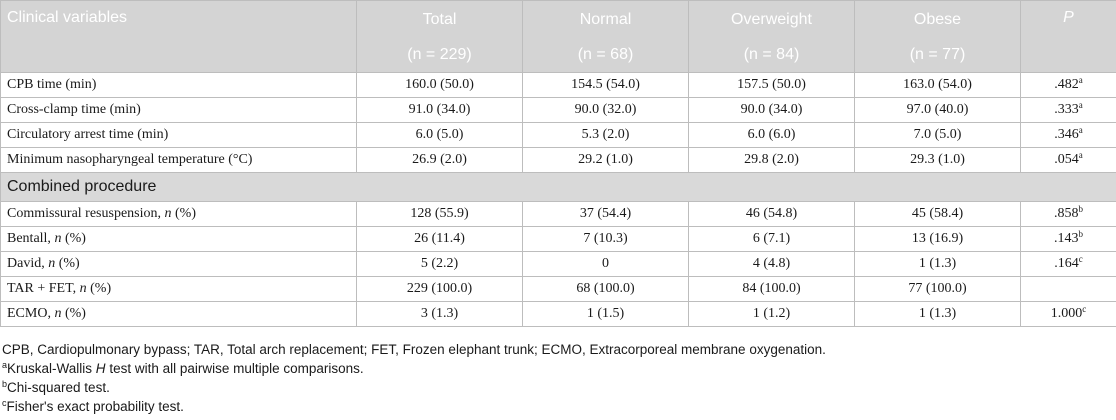 The width and height of the screenshot is (1116, 420). What do you see at coordinates (937, 239) in the screenshot?
I see `cell-obese: 13 (16.9)` at bounding box center [937, 239].